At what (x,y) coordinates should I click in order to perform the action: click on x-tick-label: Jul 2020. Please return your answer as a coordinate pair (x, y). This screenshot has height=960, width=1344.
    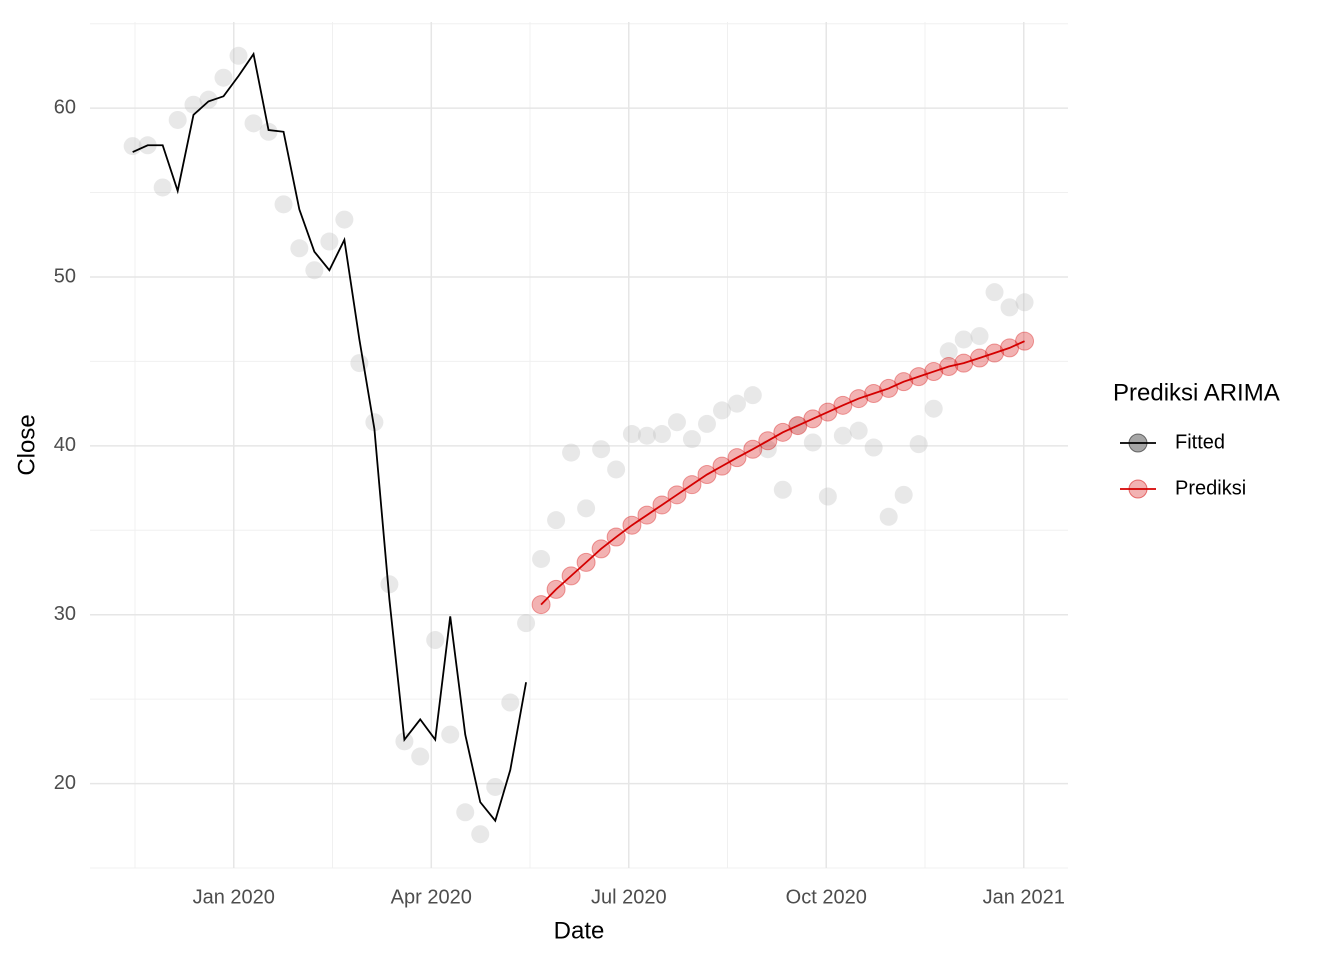
    Looking at the image, I should click on (629, 897).